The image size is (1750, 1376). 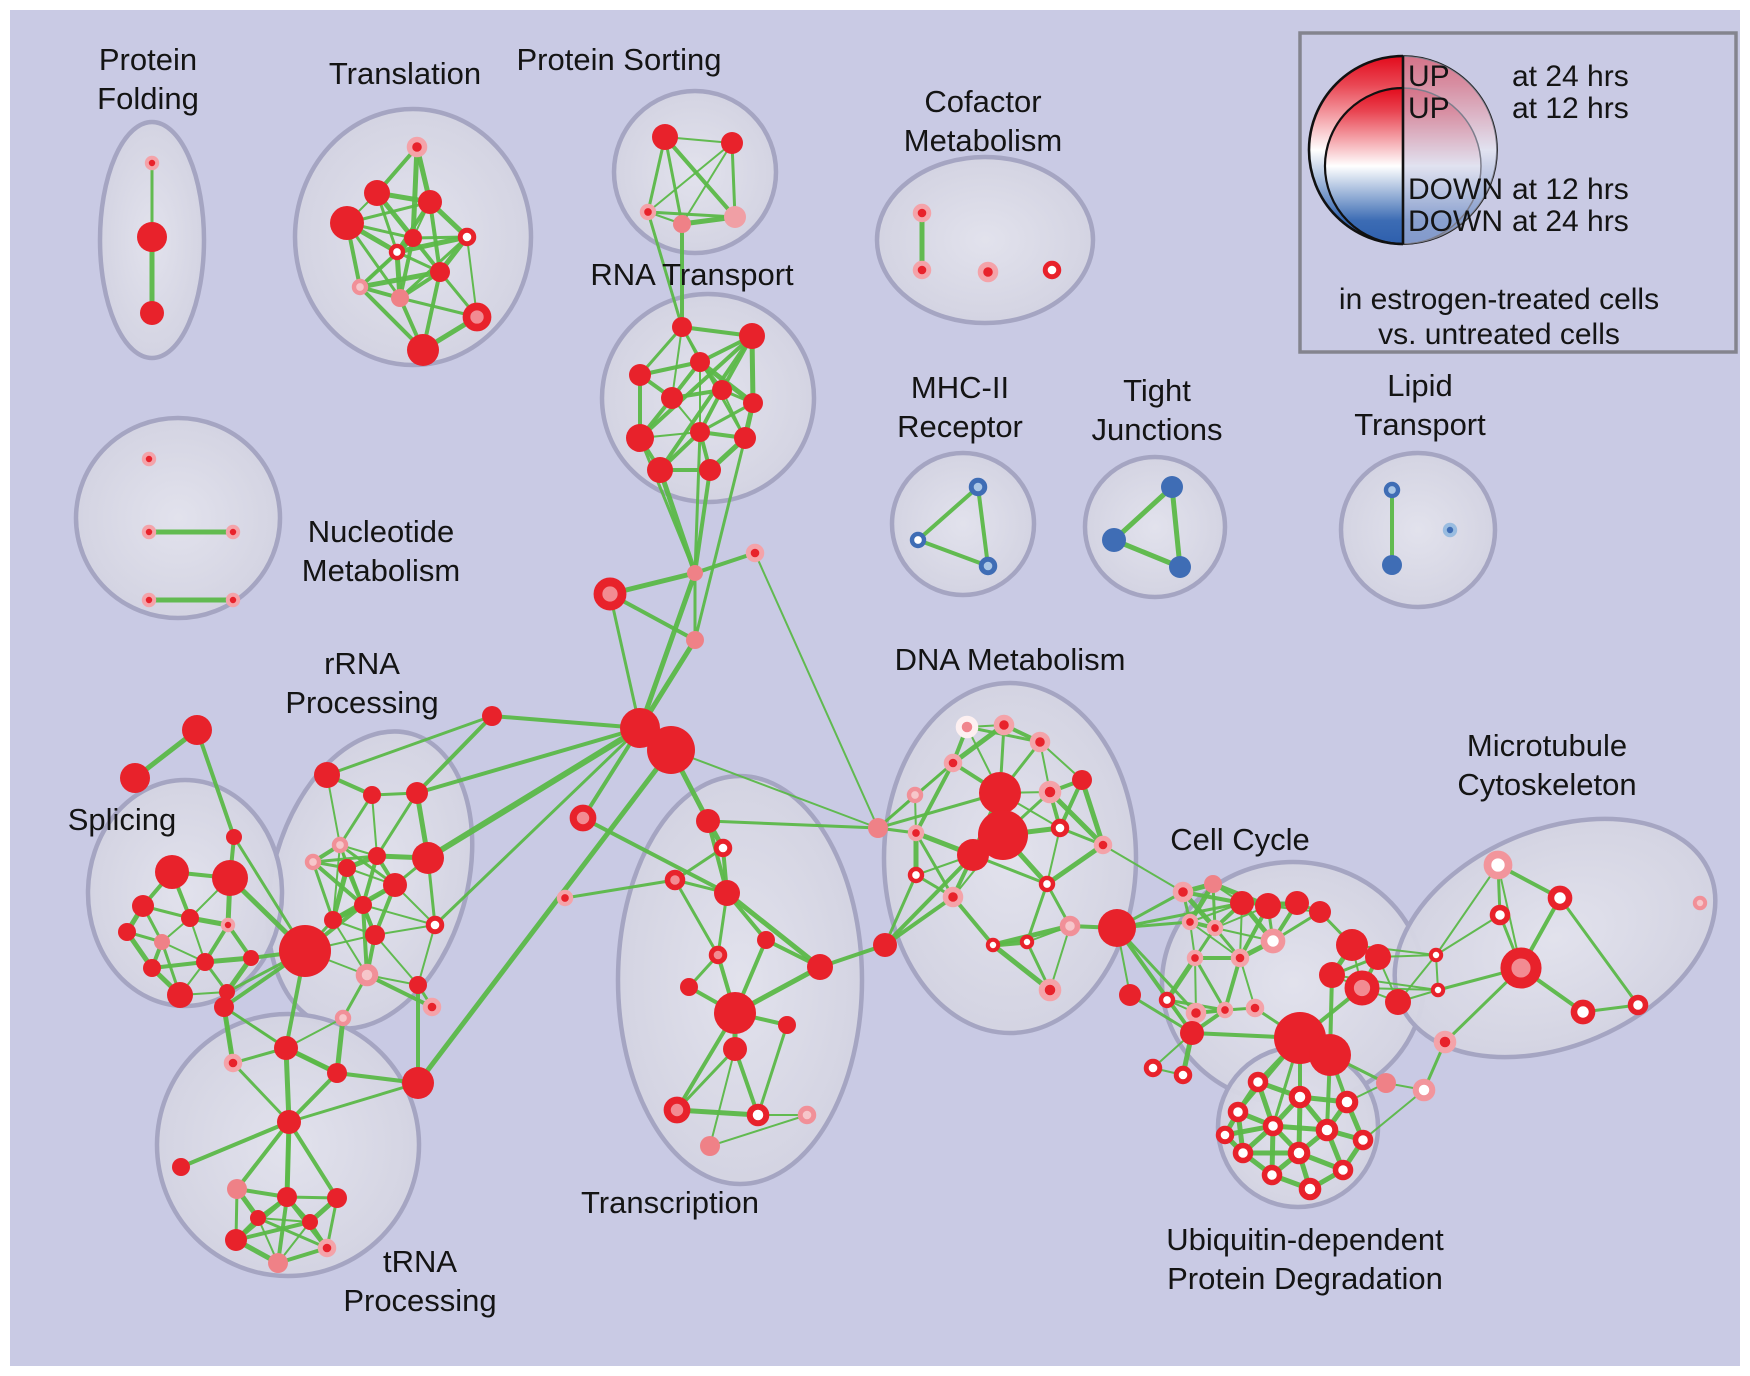 What do you see at coordinates (381, 570) in the screenshot?
I see `cluster-label-line: Metabolism` at bounding box center [381, 570].